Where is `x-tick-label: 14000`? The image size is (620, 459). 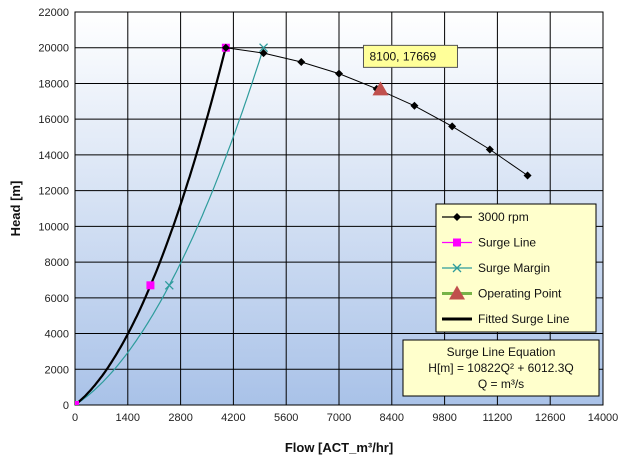
x-tick-label: 14000 is located at coordinates (603, 418).